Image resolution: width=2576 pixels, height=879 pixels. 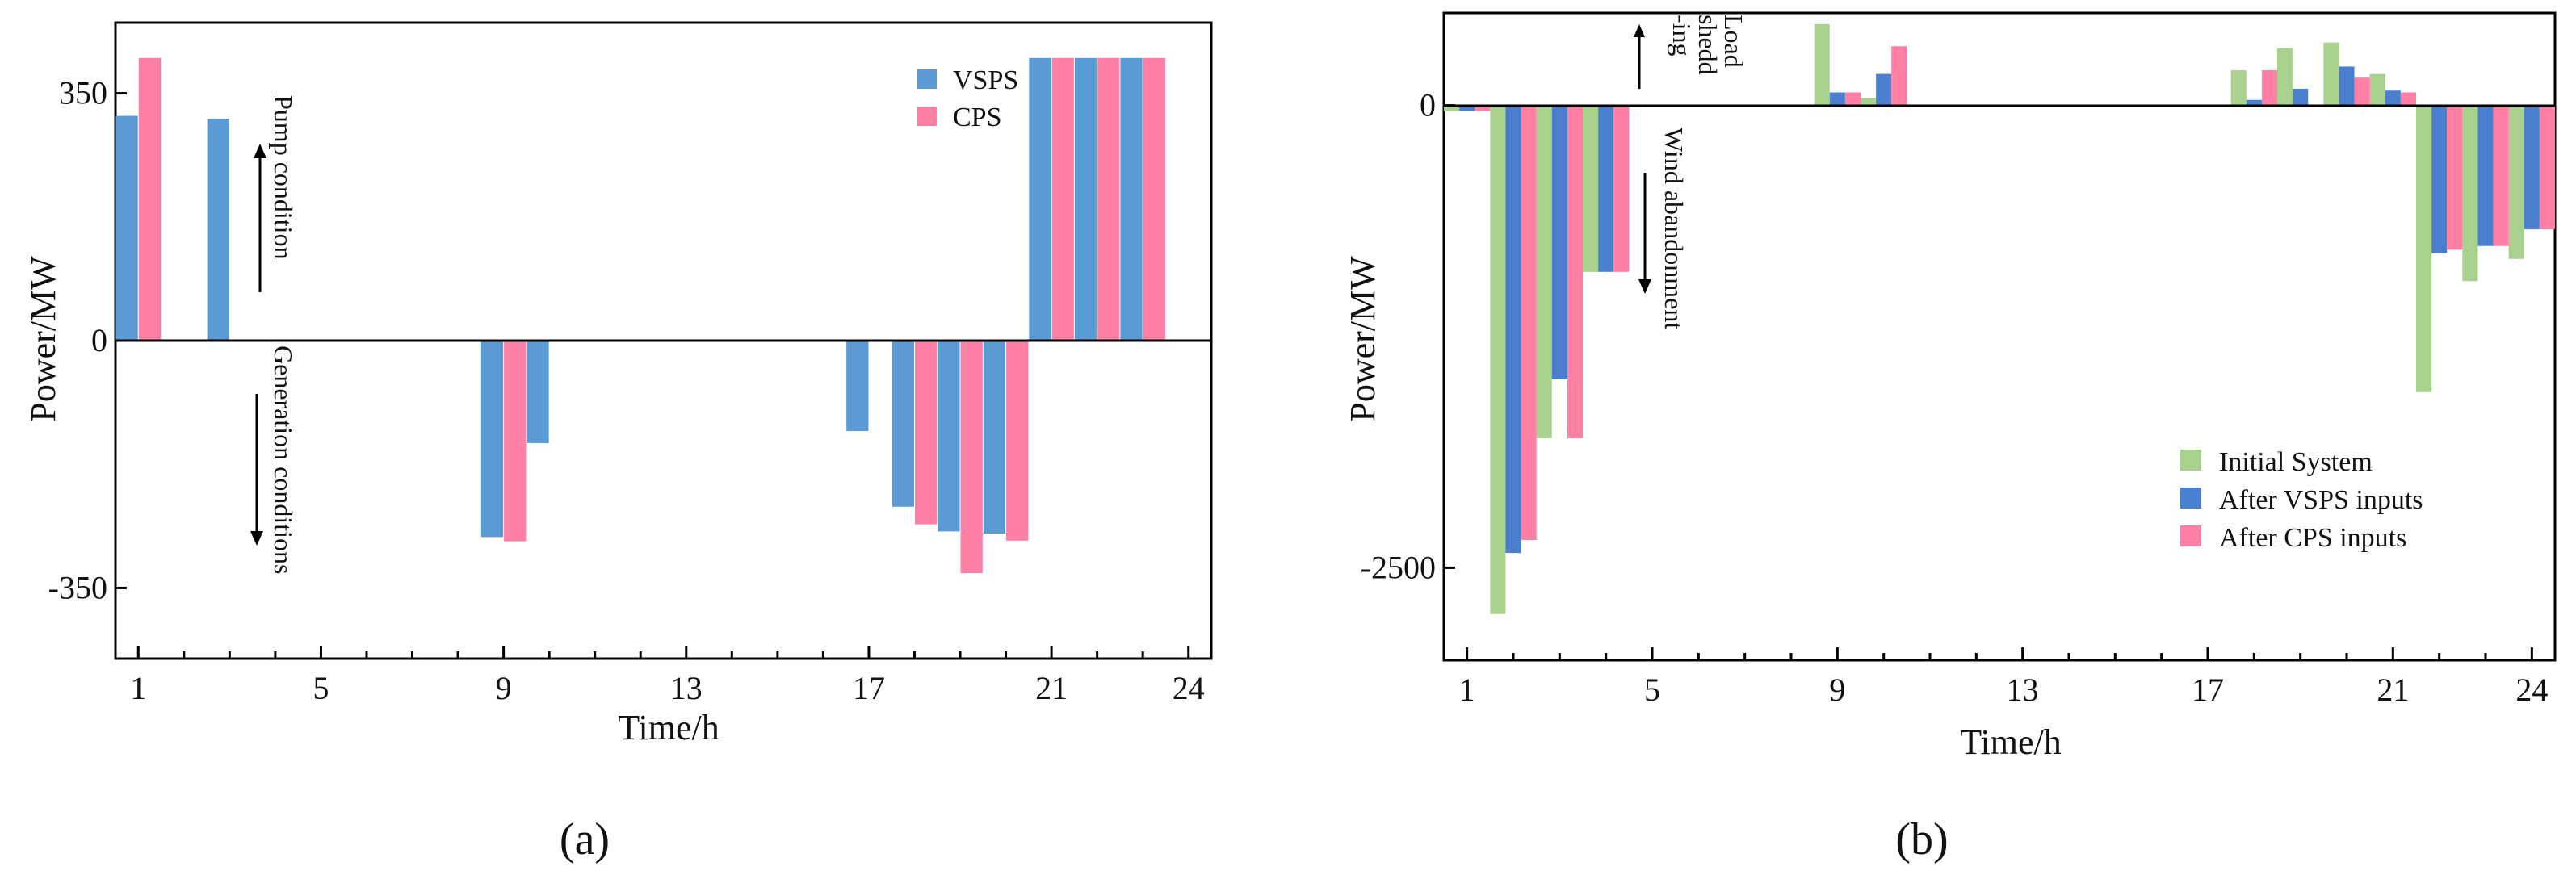 What do you see at coordinates (1498, 359) in the screenshot?
I see `bar-b-s0-t2` at bounding box center [1498, 359].